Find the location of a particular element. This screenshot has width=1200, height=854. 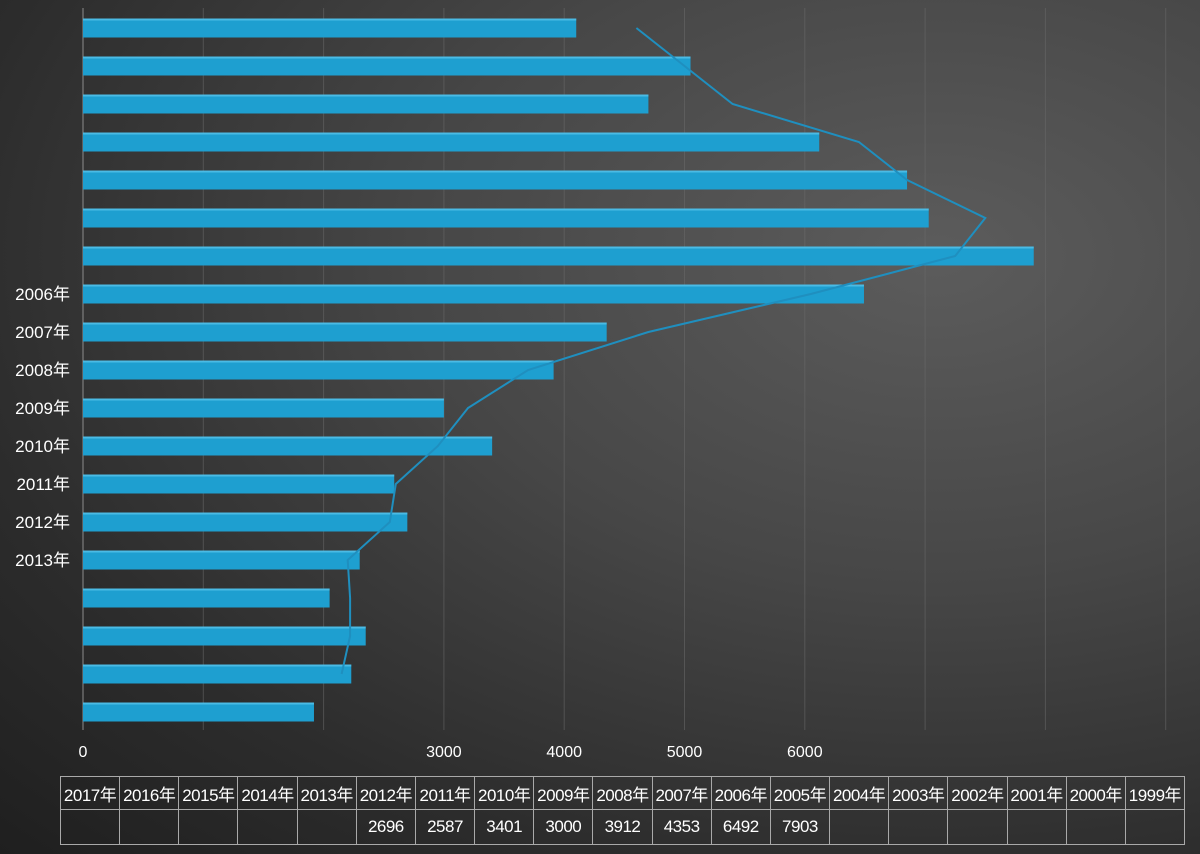

table-value-row: 2696 2587 3401 3000 3912 4353 6492 7903 is located at coordinates (622, 827).